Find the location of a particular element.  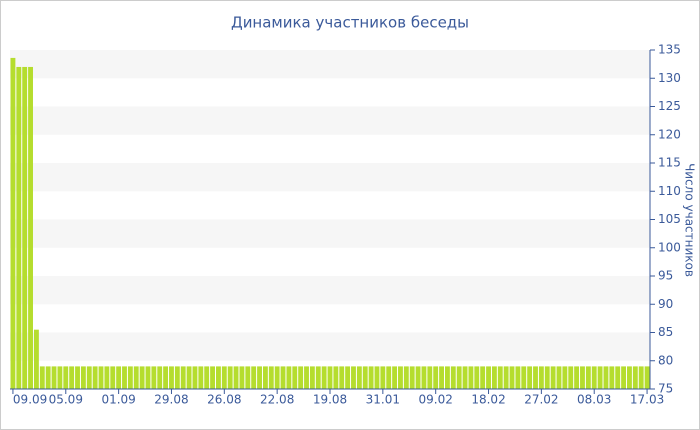

x-tick-label: 19.08 is located at coordinates (330, 400).